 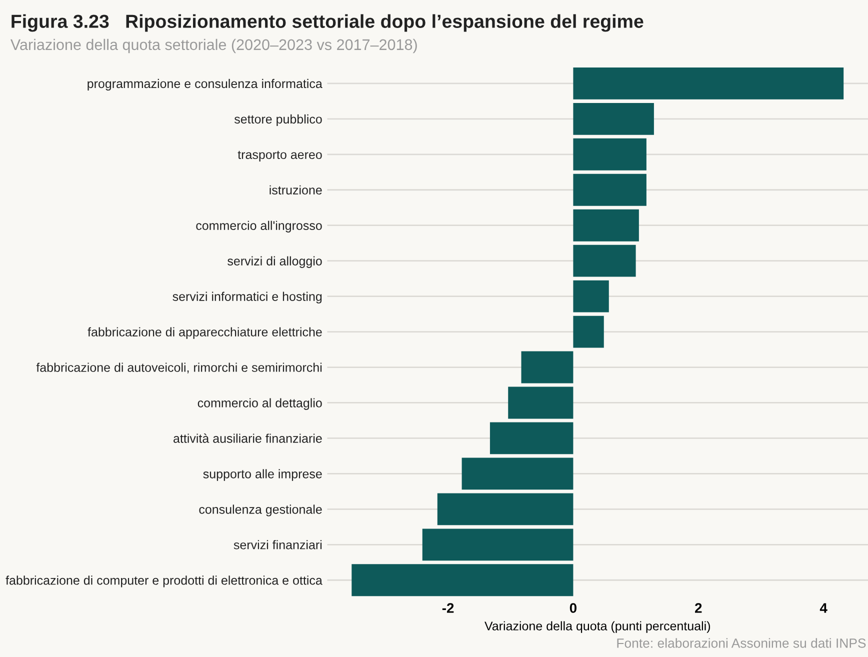 What do you see at coordinates (248, 438) in the screenshot?
I see `y-tick-label: attività ausiliarie finanziarie` at bounding box center [248, 438].